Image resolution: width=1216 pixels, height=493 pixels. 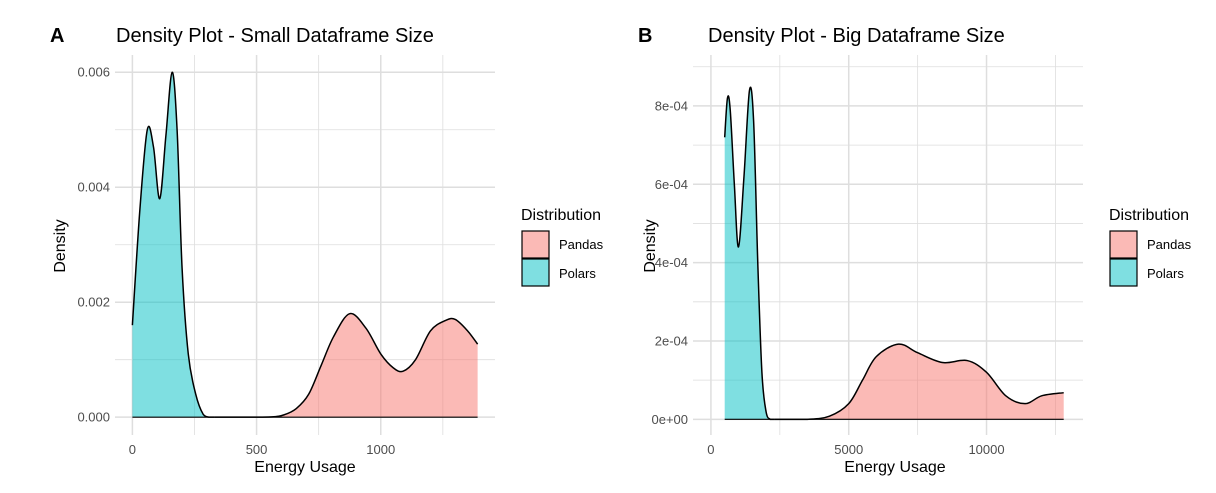 I want to click on y-tick-label: 6e-04, so click(x=671, y=184).